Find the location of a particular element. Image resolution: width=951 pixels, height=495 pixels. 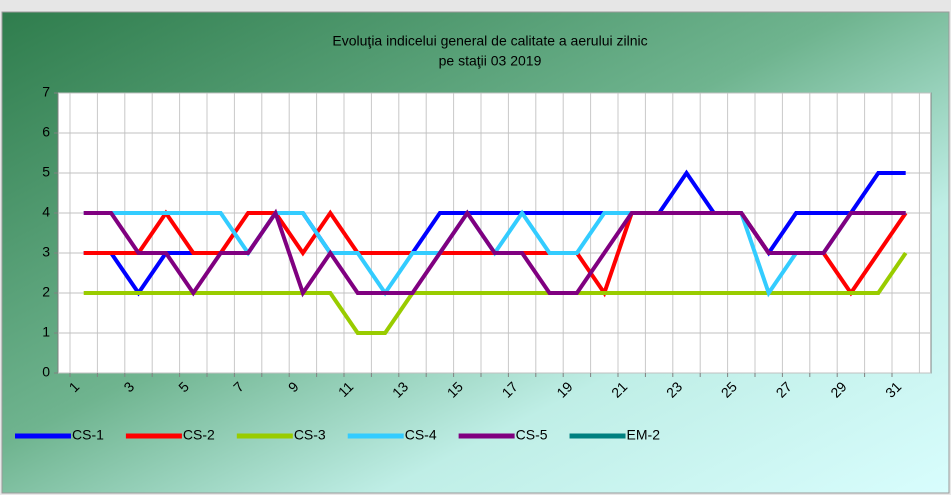

y-tick-label: 7 is located at coordinates (46, 92).